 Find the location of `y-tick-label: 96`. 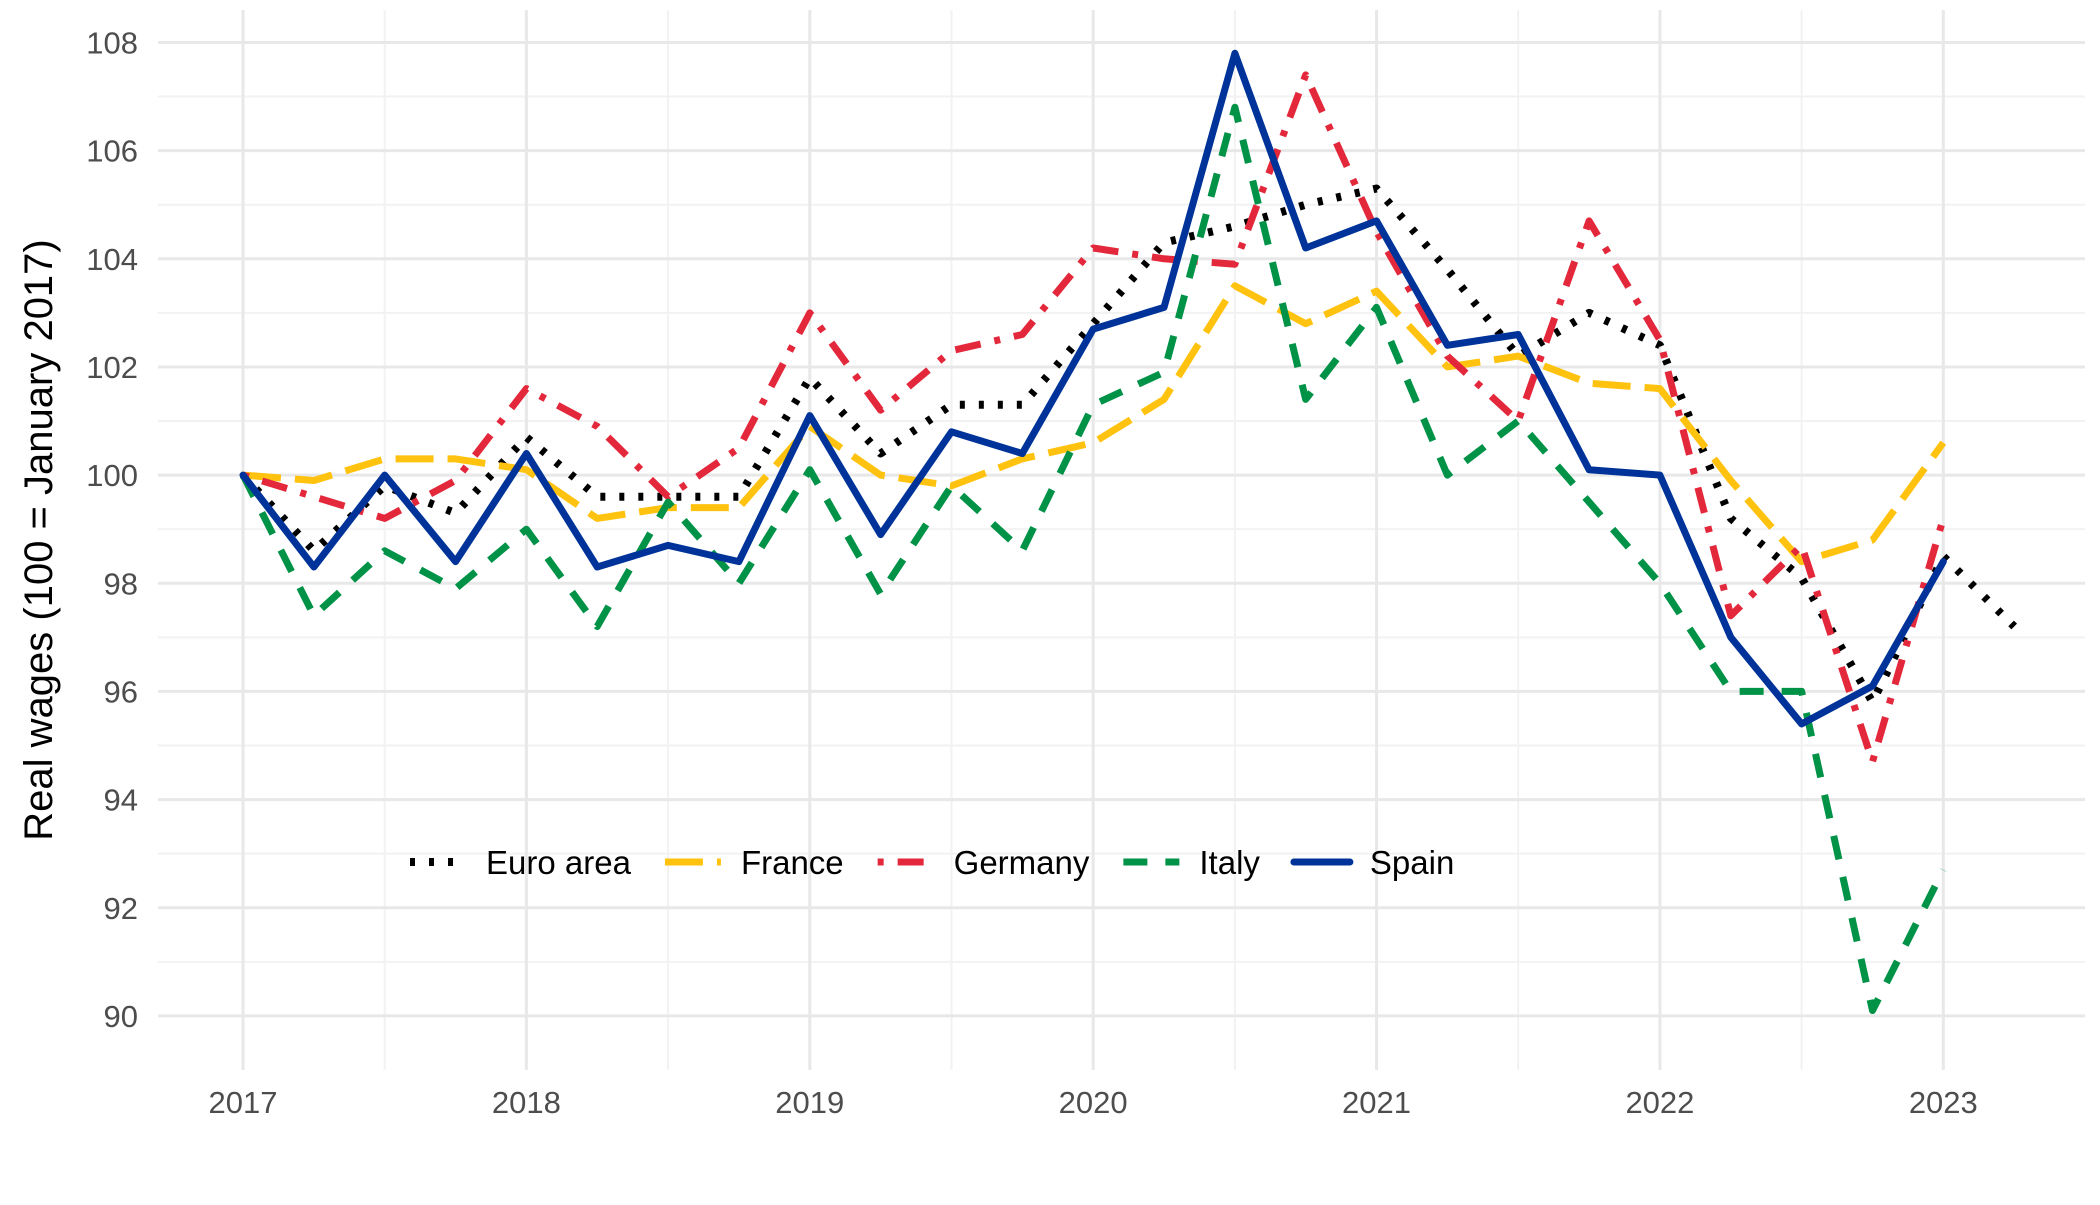

y-tick-label: 96 is located at coordinates (121, 691).